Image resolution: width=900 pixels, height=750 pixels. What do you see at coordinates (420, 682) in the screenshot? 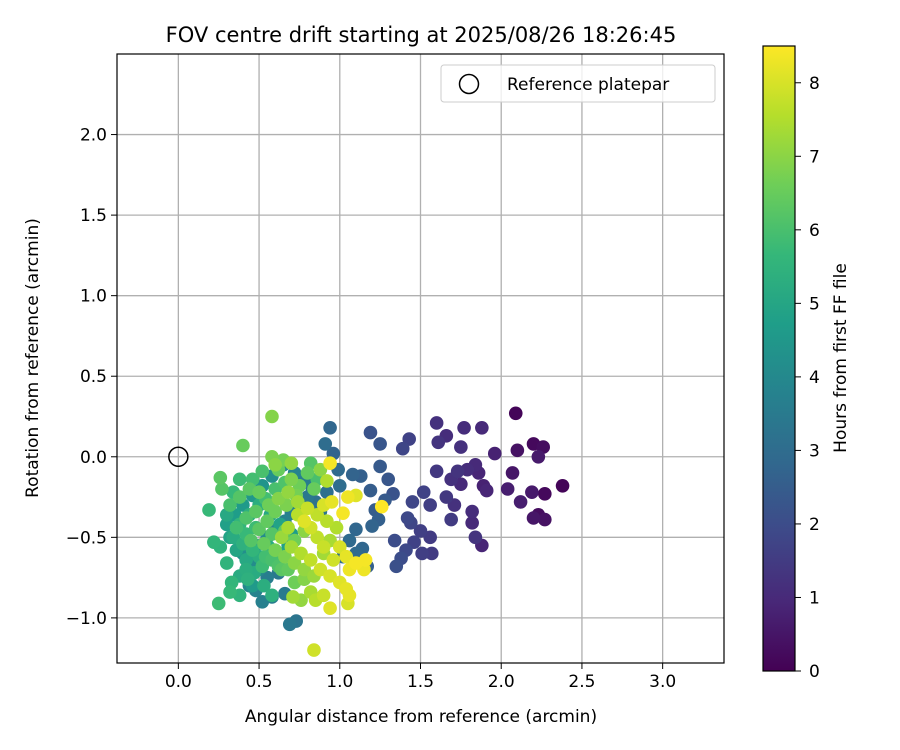
I see `x-tick-label: 1.5` at bounding box center [420, 682].